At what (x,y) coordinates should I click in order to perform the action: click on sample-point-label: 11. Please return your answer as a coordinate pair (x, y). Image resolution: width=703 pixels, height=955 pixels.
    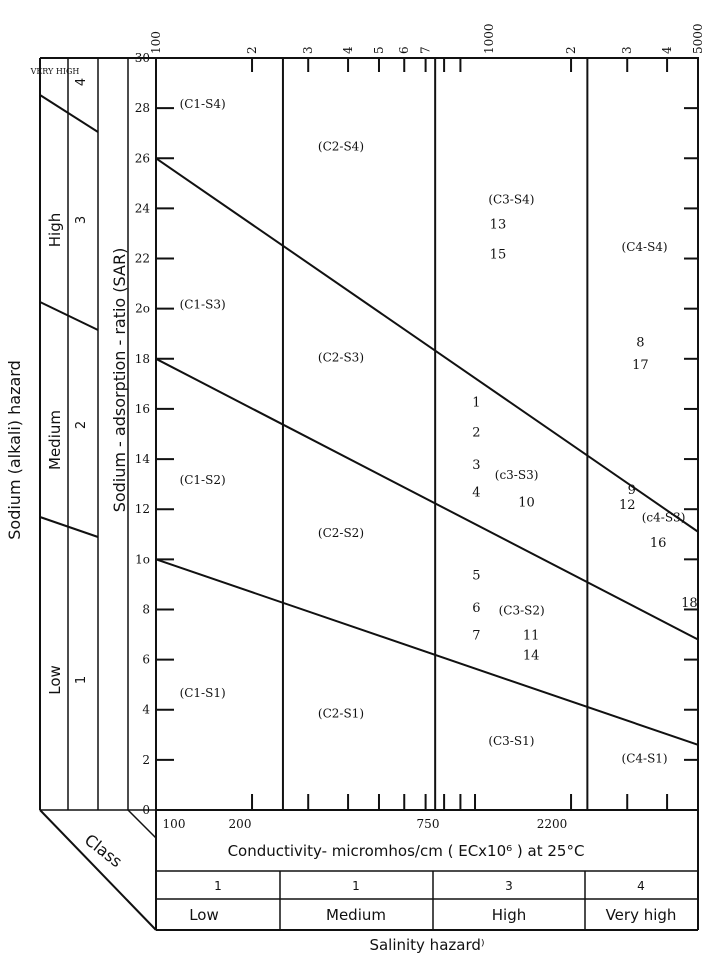
    Looking at the image, I should click on (531, 636).